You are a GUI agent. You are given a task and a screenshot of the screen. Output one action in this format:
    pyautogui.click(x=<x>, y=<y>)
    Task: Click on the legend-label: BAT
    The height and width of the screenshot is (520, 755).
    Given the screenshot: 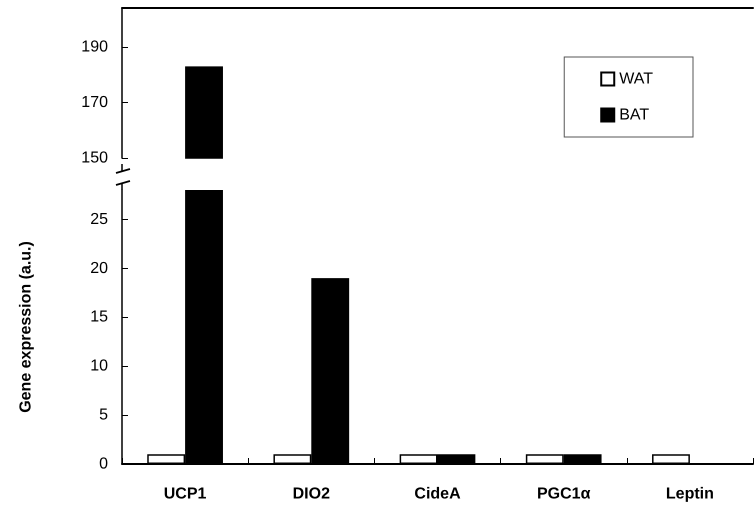 What is the action you would take?
    pyautogui.click(x=634, y=115)
    